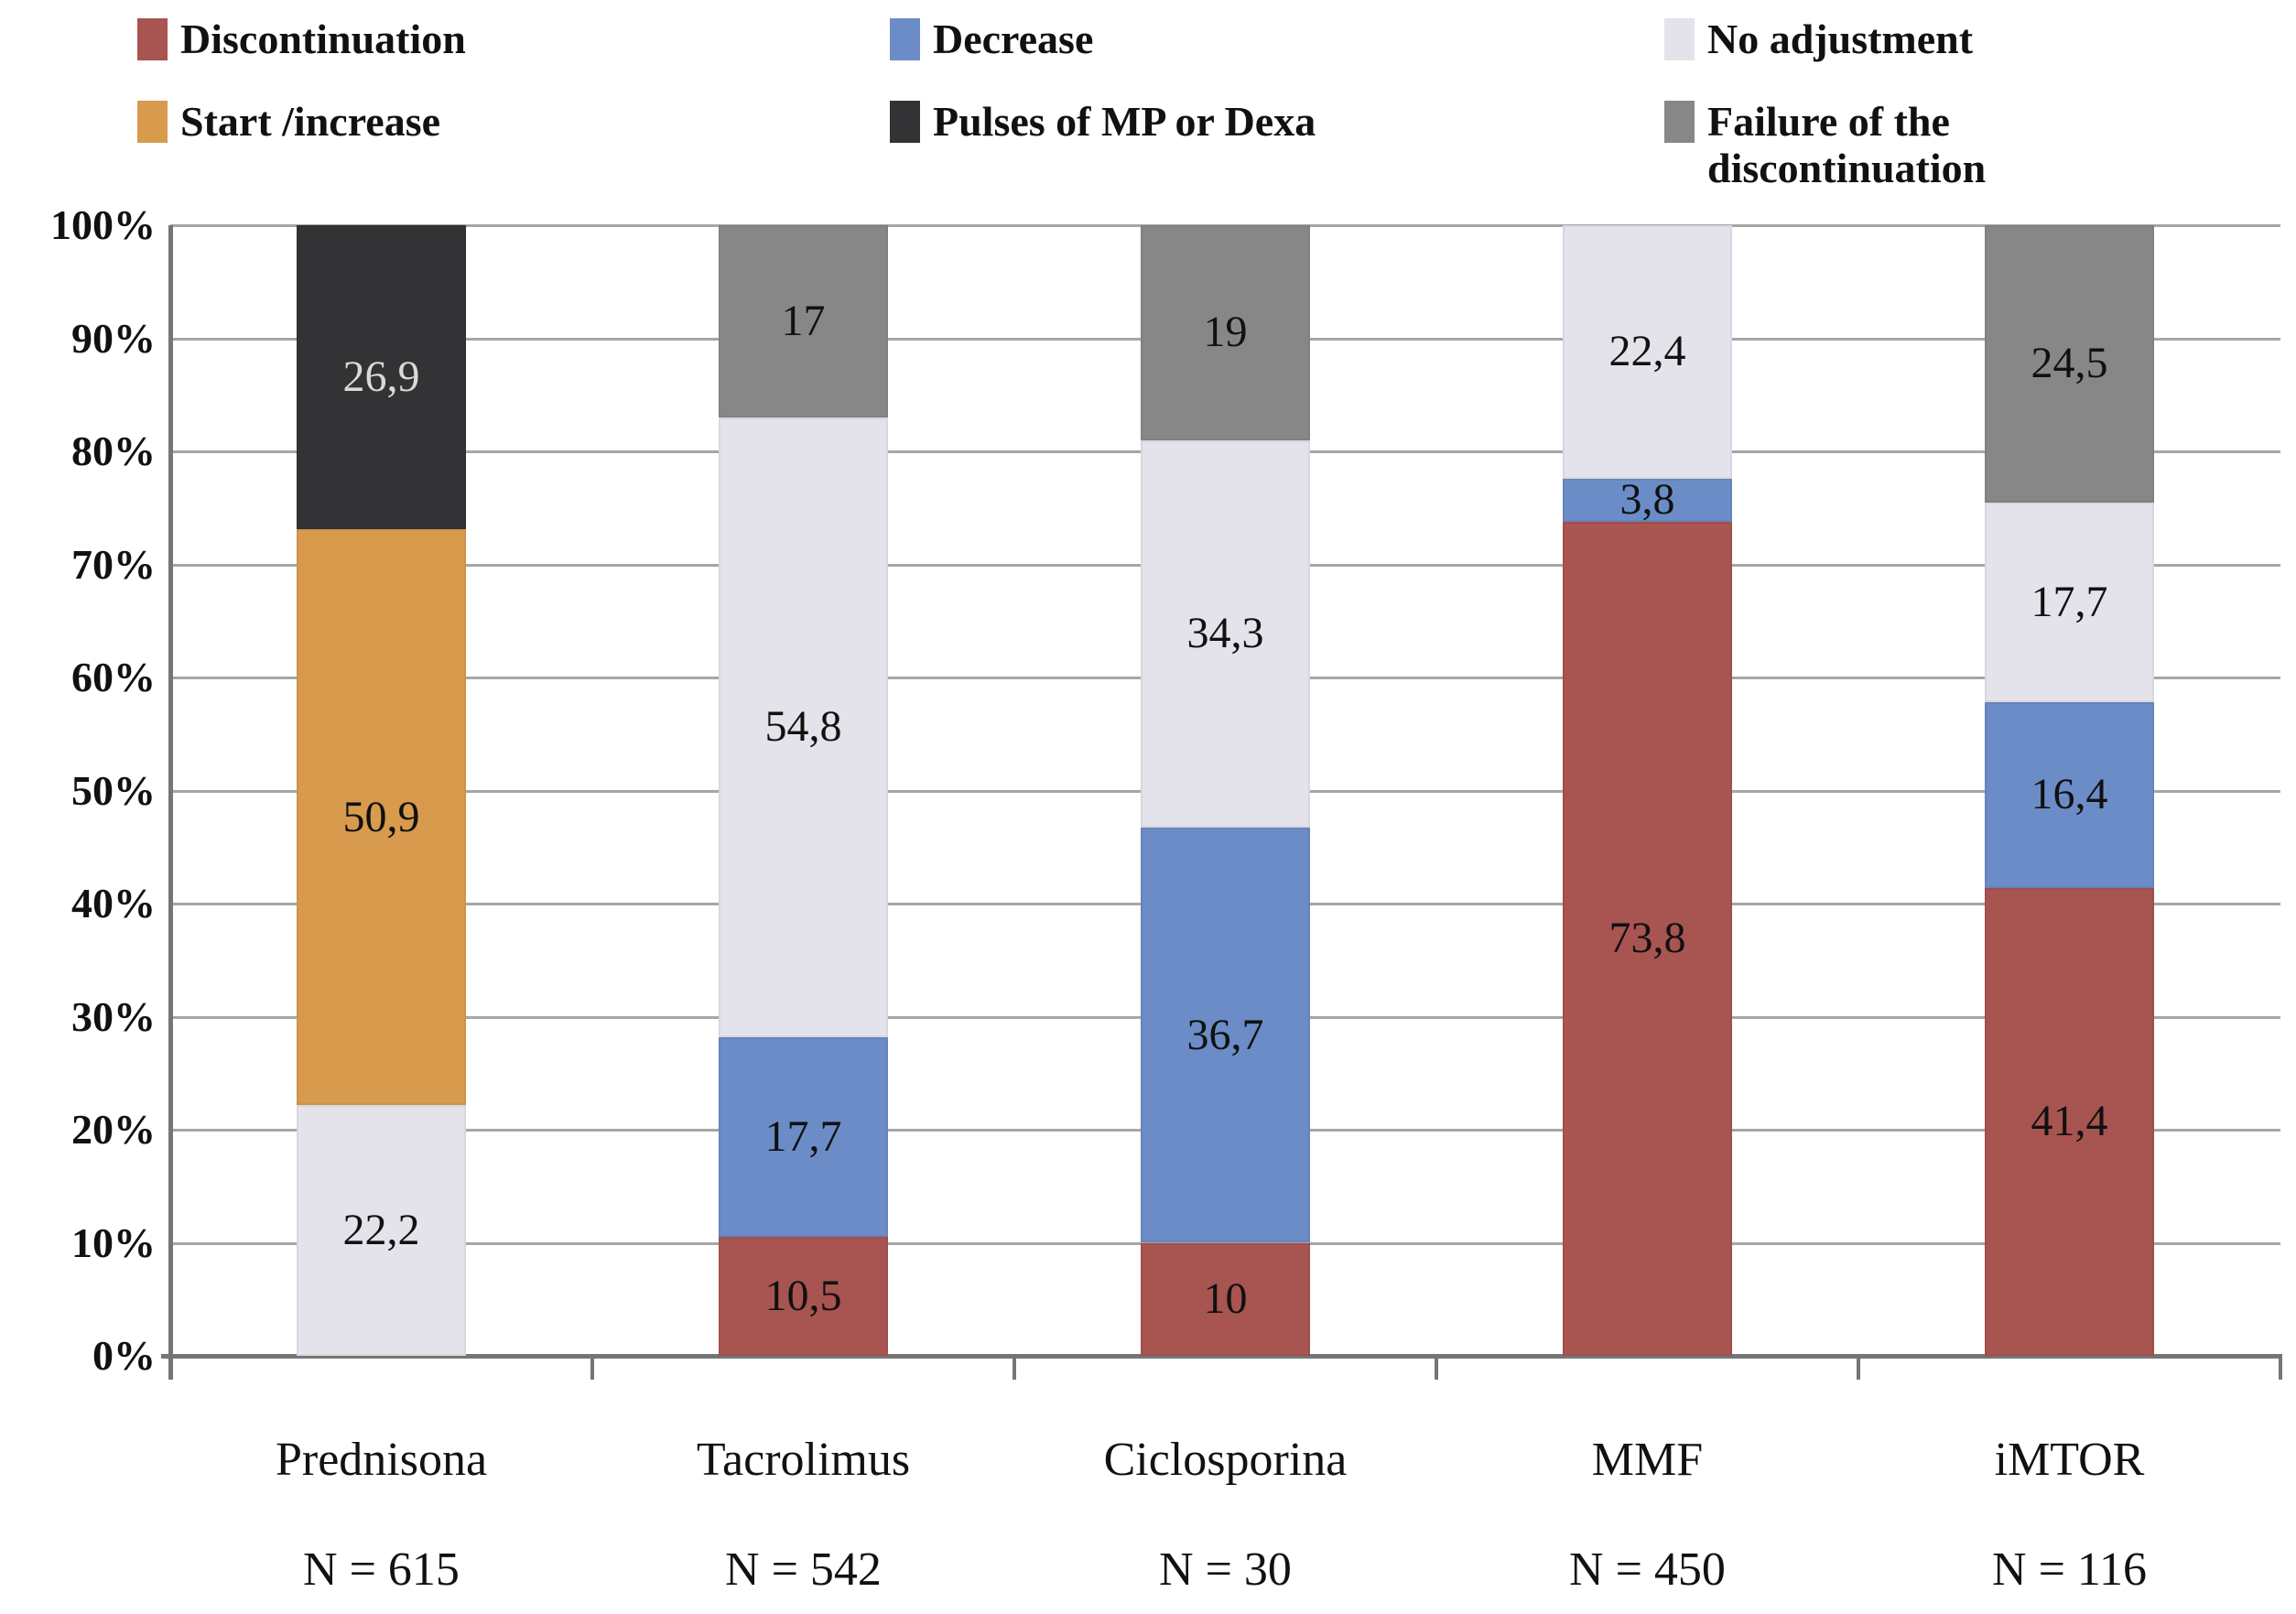 The height and width of the screenshot is (1614, 2296). I want to click on data-label: 19, so click(1225, 332).